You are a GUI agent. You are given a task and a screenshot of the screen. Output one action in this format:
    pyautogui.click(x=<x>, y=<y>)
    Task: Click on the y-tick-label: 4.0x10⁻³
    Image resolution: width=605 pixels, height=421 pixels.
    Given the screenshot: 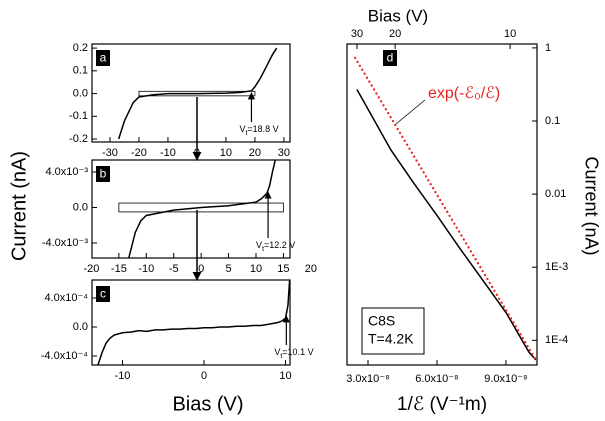 What is the action you would take?
    pyautogui.click(x=67, y=172)
    